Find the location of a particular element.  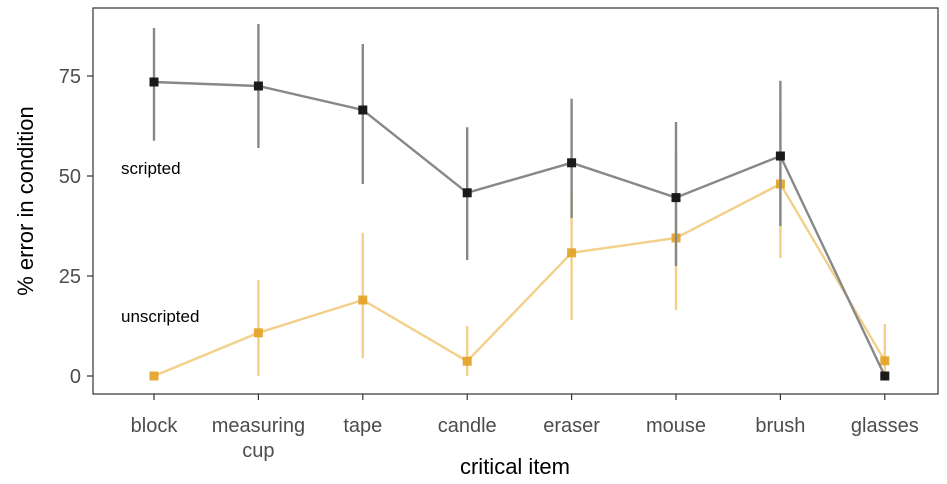

x-tick-label: brush is located at coordinates (780, 426).